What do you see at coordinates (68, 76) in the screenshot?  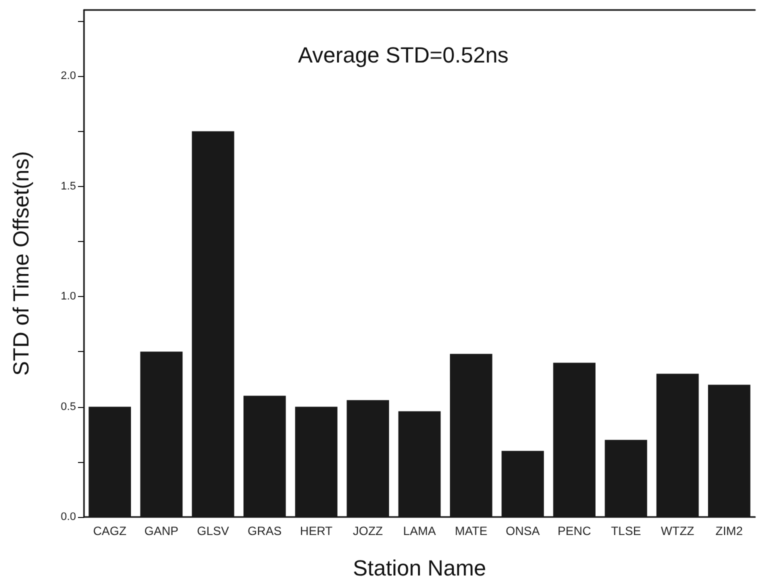 I see `y-tick-label: 2.0` at bounding box center [68, 76].